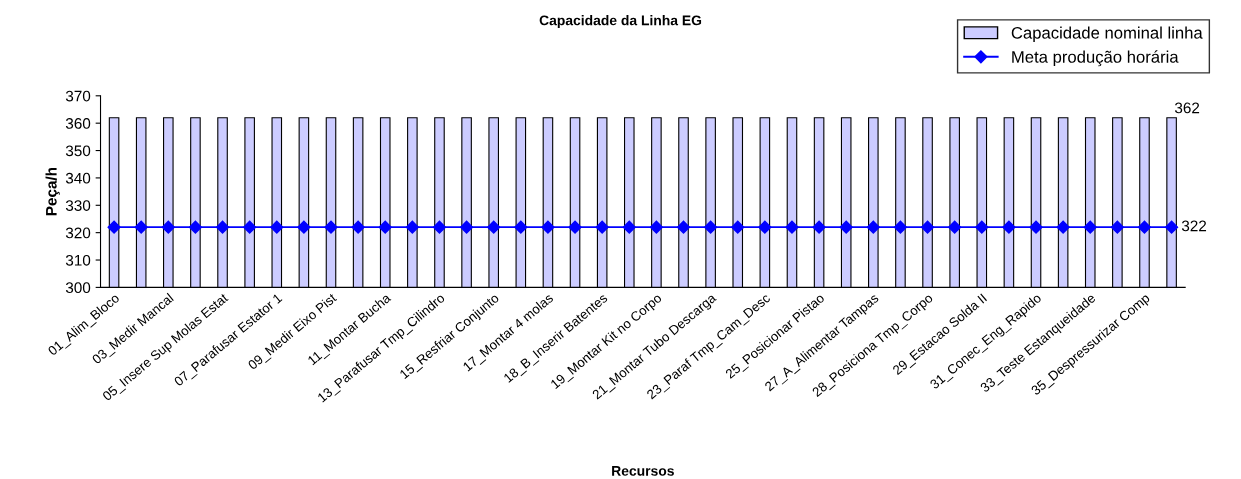  What do you see at coordinates (52, 191) in the screenshot?
I see `y-axis-title: Peça/h` at bounding box center [52, 191].